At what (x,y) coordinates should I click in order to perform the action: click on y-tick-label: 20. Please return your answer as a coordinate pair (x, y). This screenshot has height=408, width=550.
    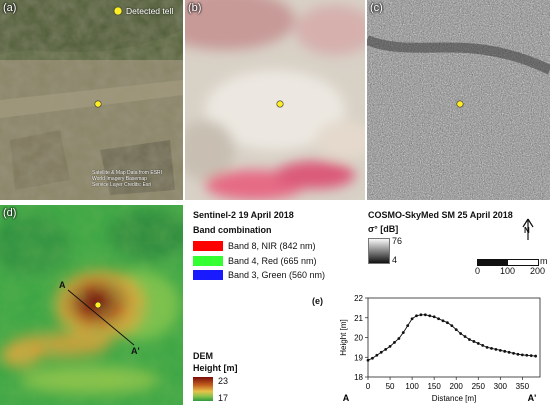
    Looking at the image, I should click on (358, 338).